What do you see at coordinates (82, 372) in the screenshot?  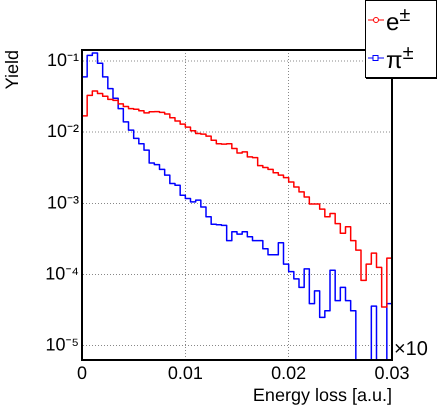 I see `x-tick-label: 0` at bounding box center [82, 372].